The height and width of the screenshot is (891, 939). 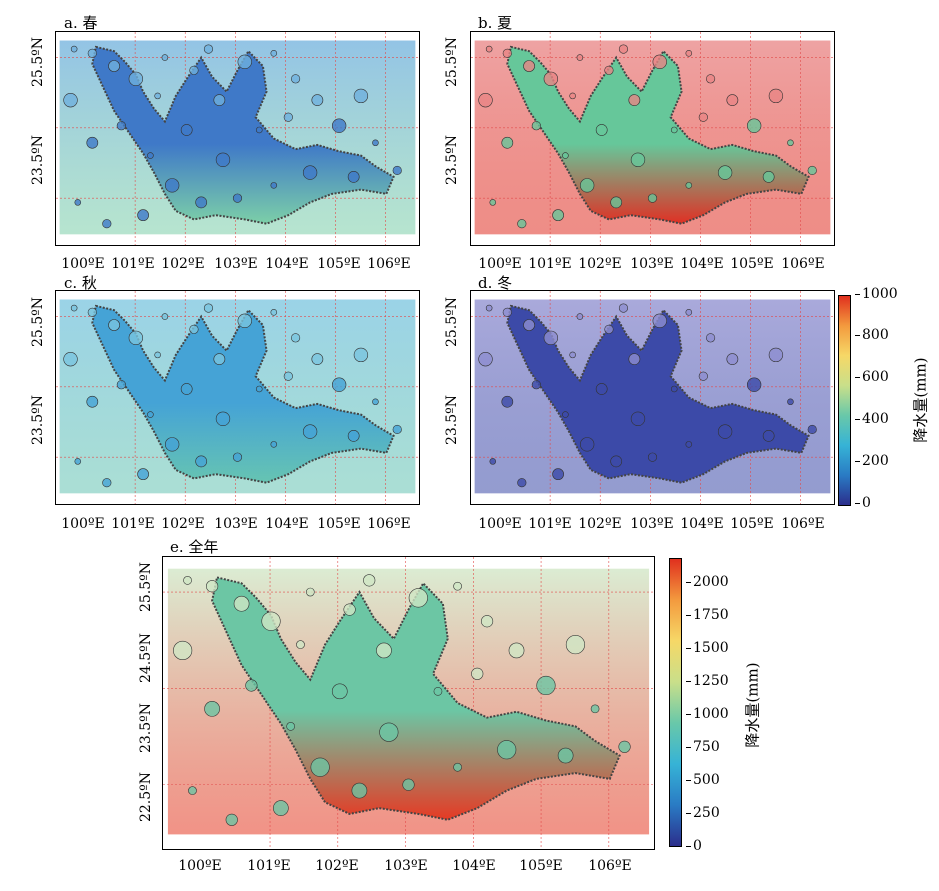 I want to click on panel-title: b. 夏, so click(x=495, y=23).